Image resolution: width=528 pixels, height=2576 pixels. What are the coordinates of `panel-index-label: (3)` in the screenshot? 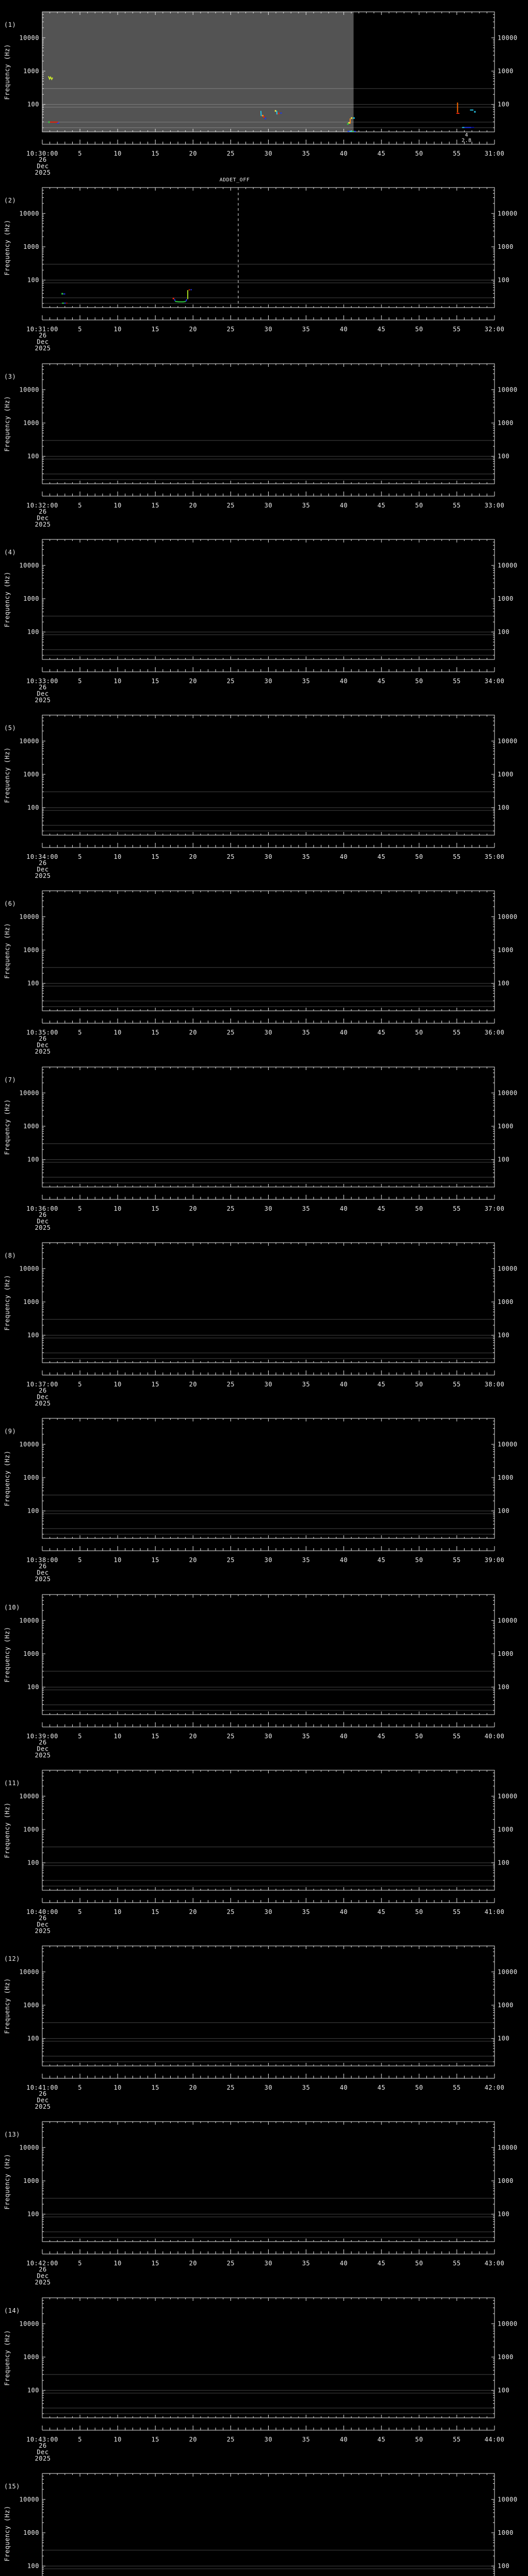 It's located at (10, 376).